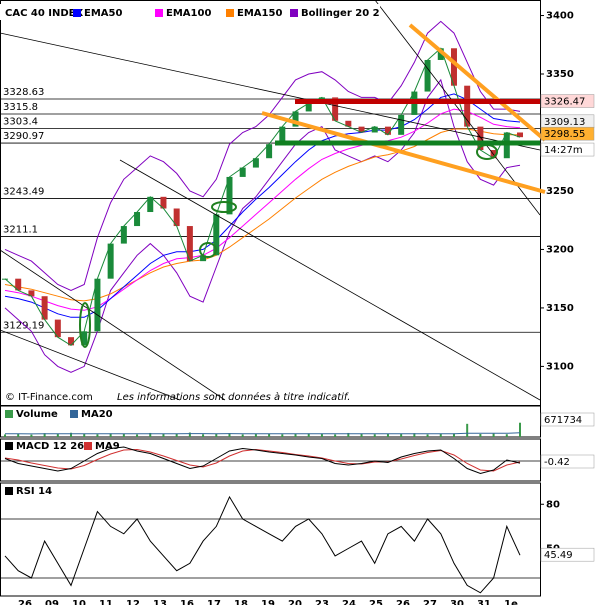  I want to click on legend-label: RSI 14, so click(34, 491).